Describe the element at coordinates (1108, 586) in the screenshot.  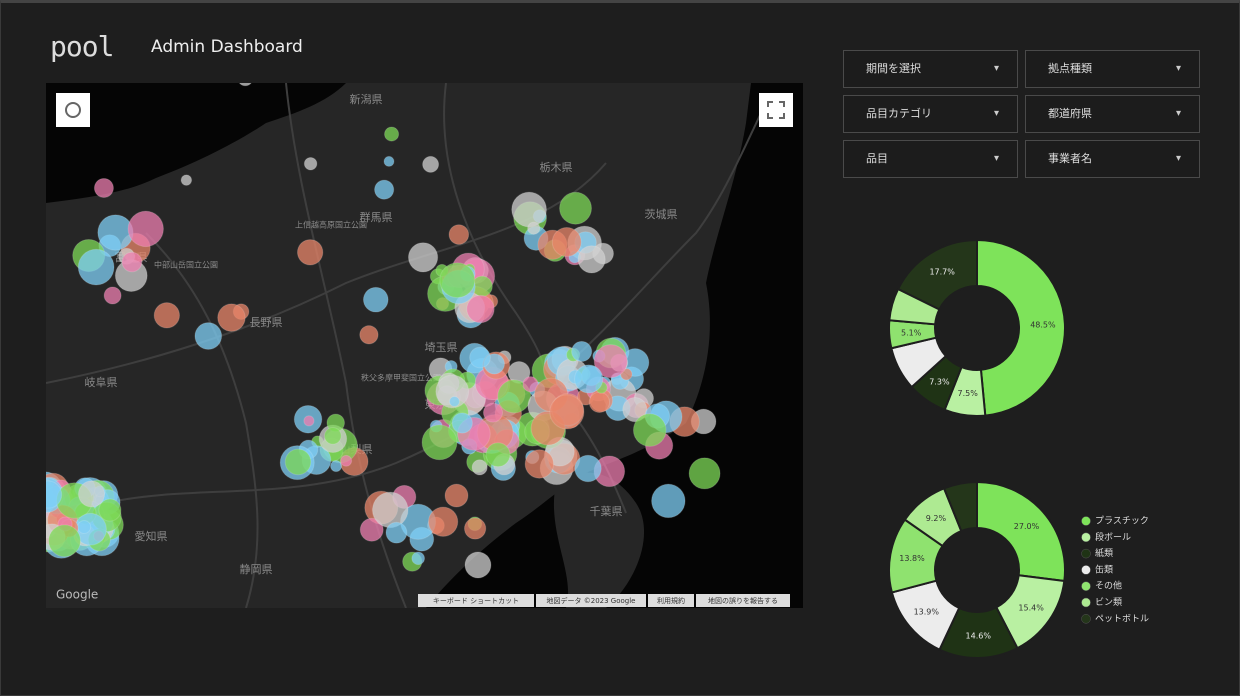
I see `legend-label: その他` at that location.